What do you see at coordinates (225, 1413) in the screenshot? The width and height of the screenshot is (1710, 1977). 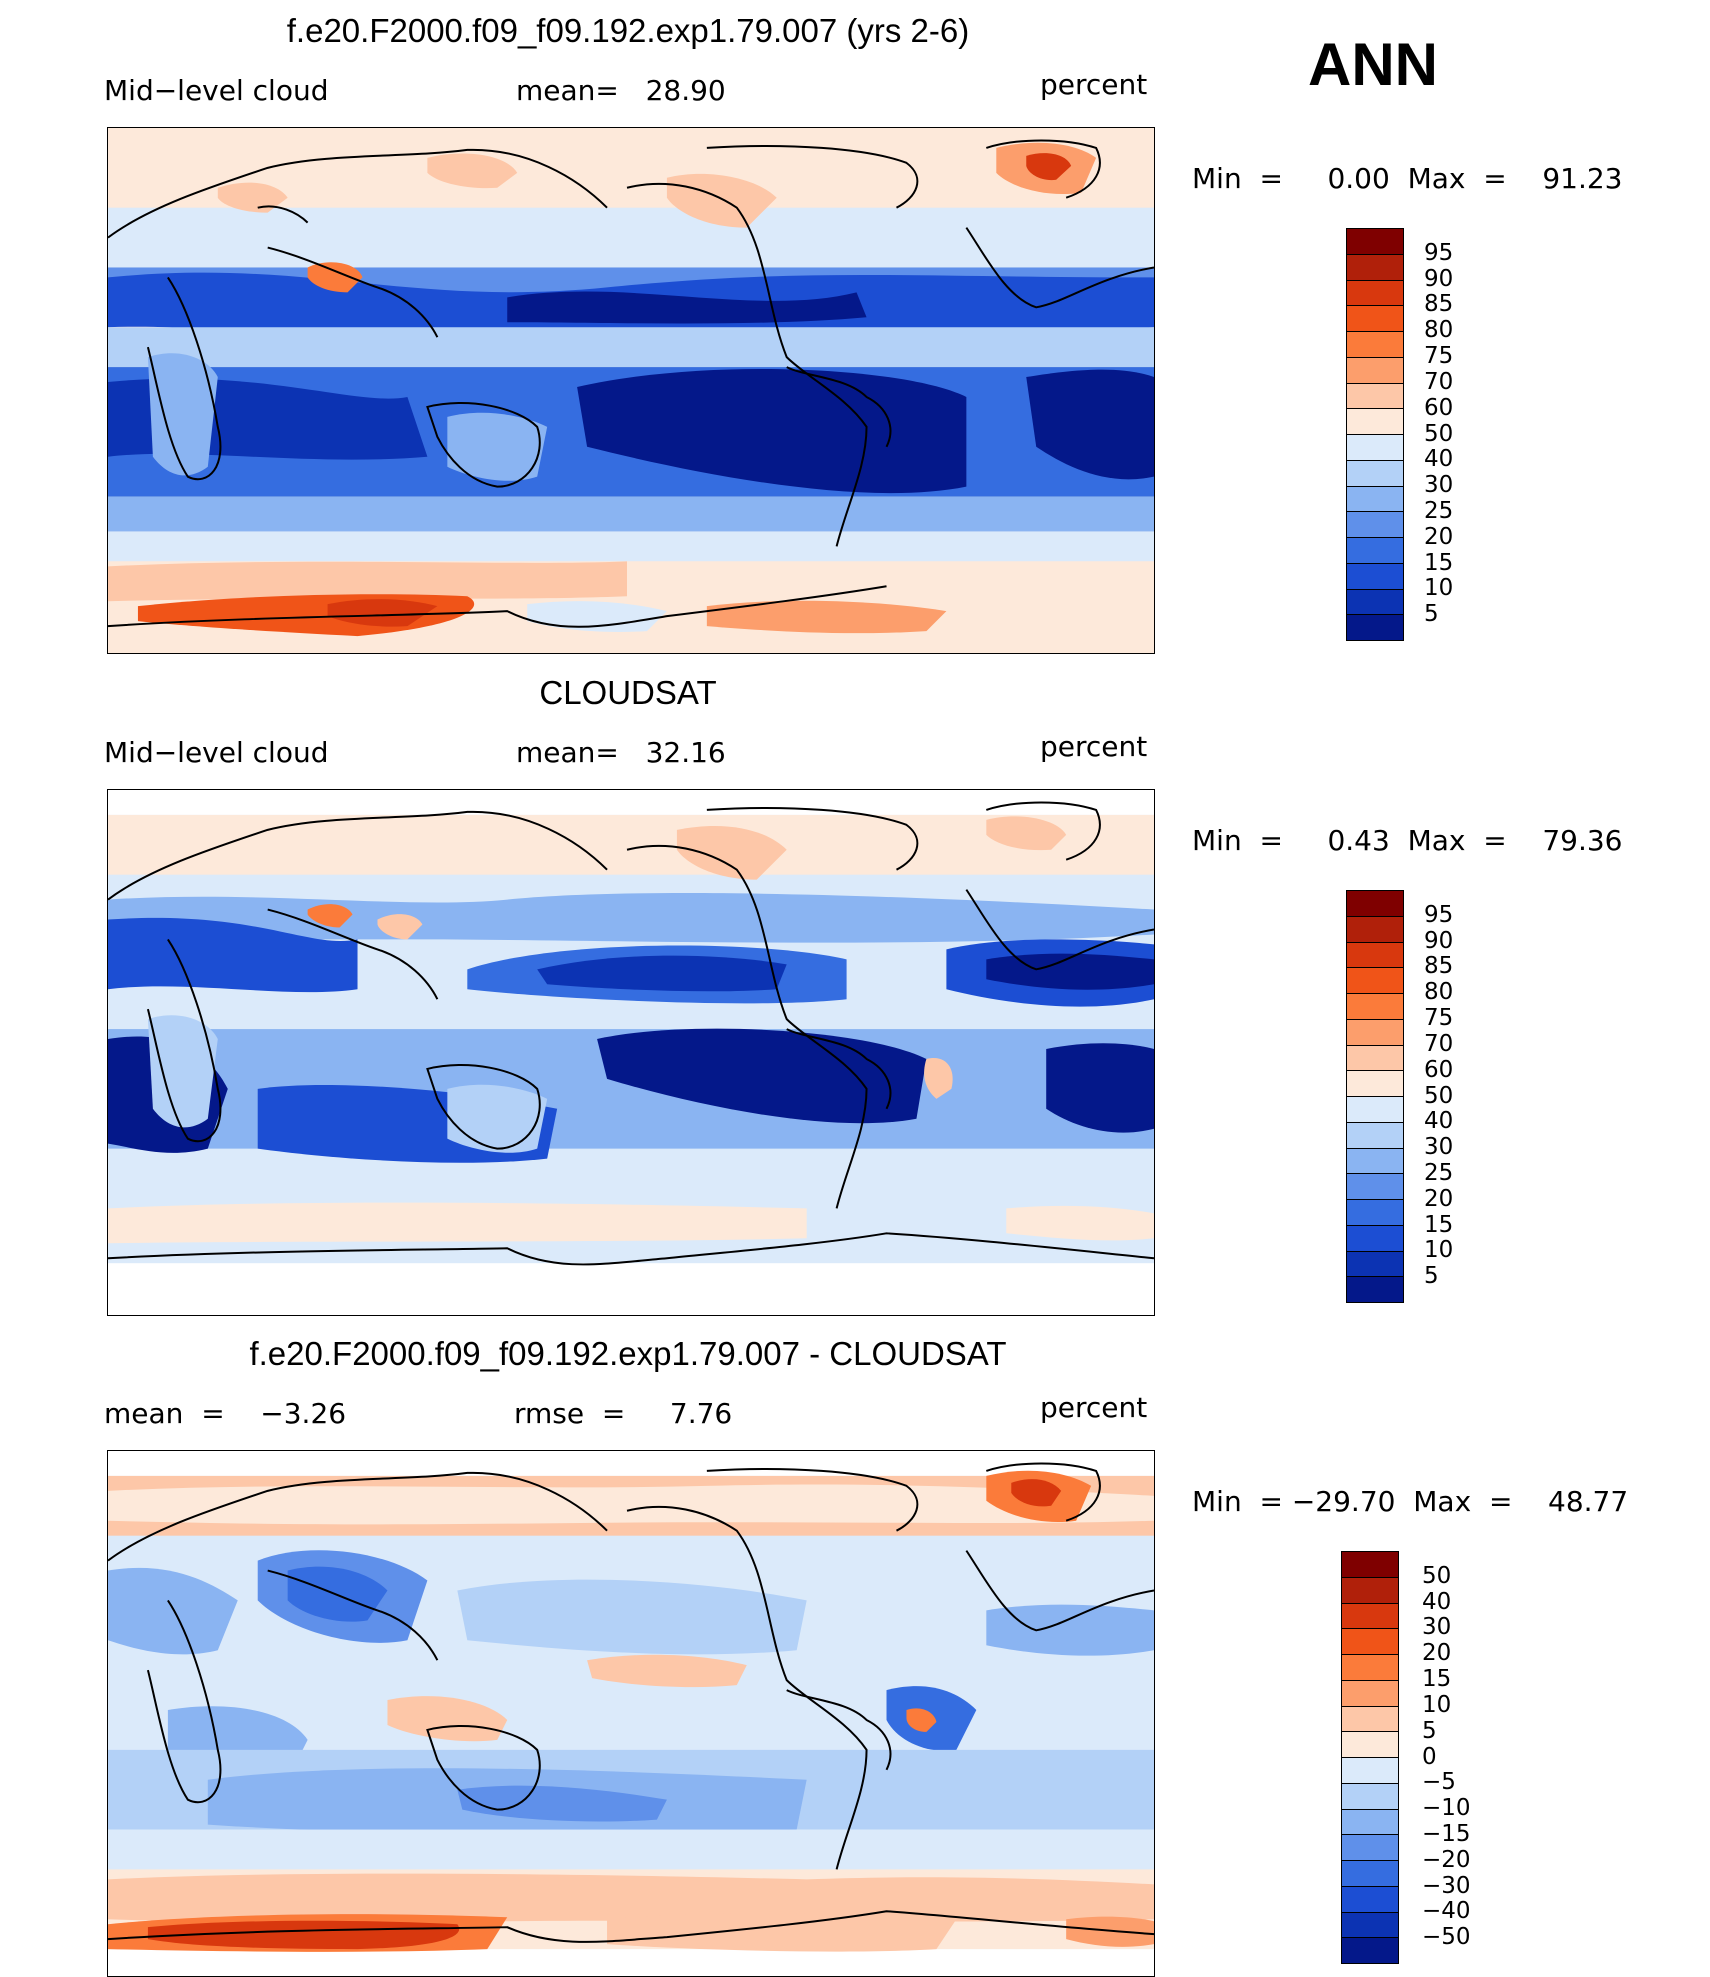 I see `panel-diff-mean-label: mean = −3.26` at bounding box center [225, 1413].